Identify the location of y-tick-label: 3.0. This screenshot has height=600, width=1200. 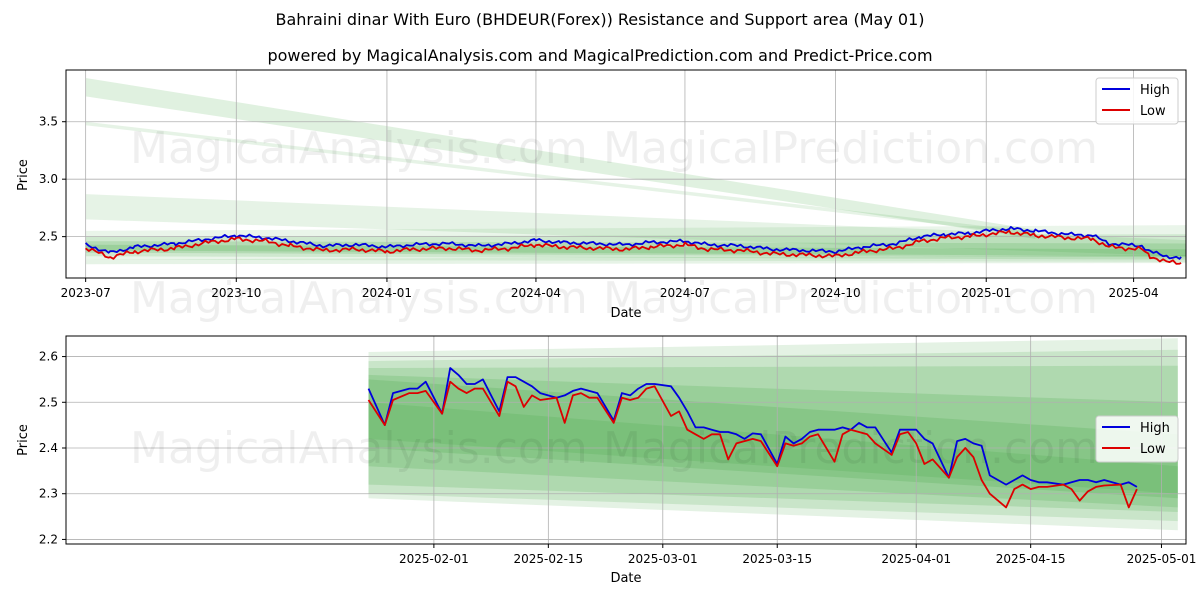
(48, 179).